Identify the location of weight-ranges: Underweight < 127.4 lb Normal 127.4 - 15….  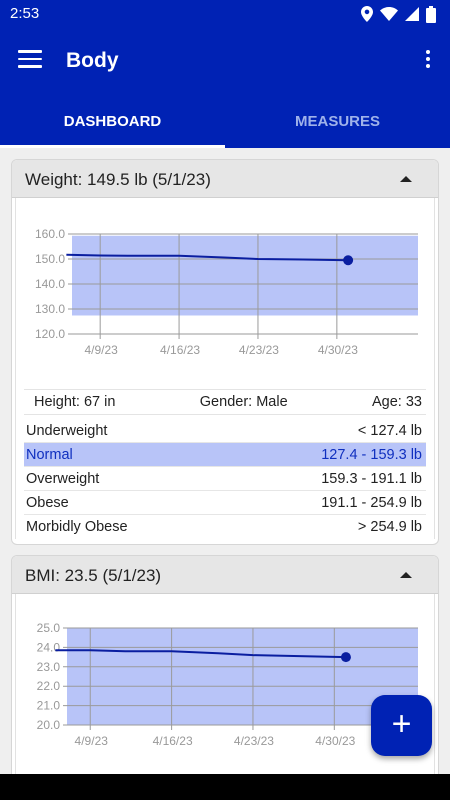
(225, 479).